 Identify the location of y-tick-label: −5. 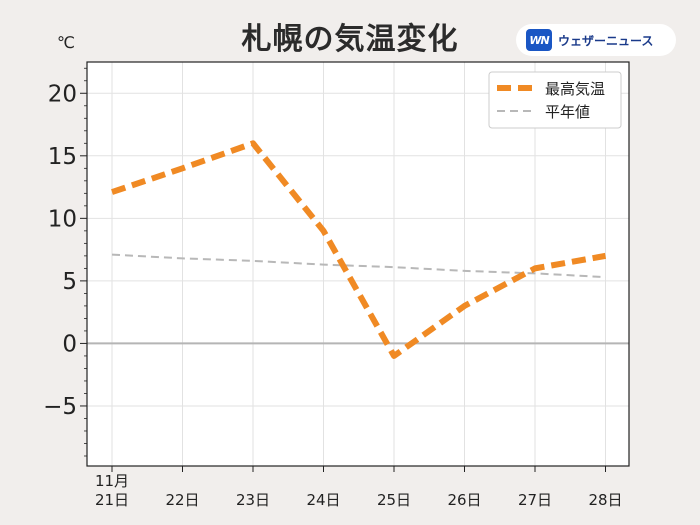
(60, 407).